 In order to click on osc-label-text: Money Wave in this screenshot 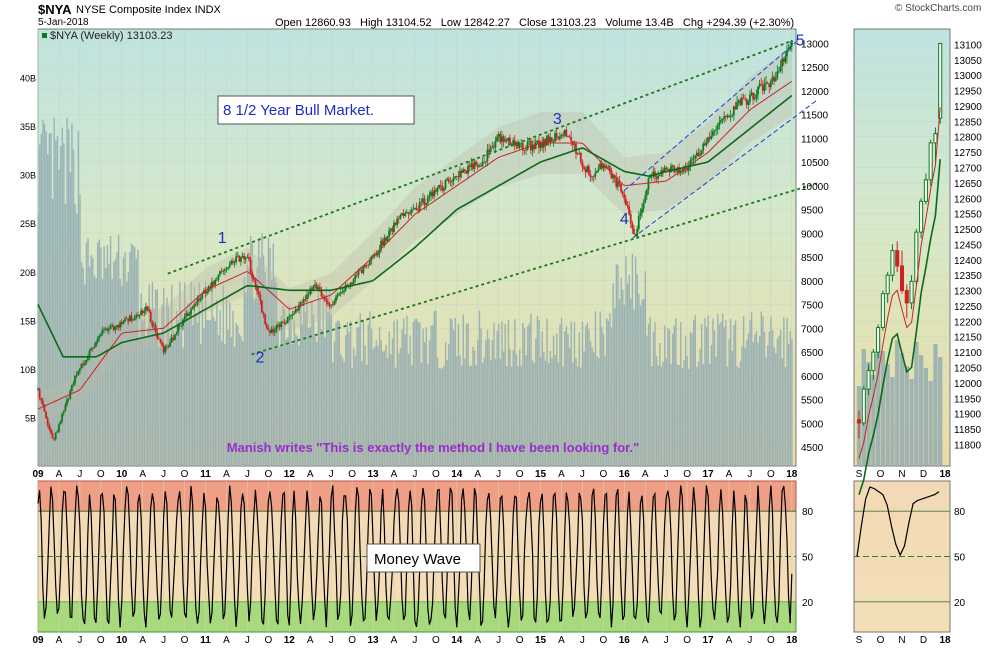, I will do `click(417, 559)`.